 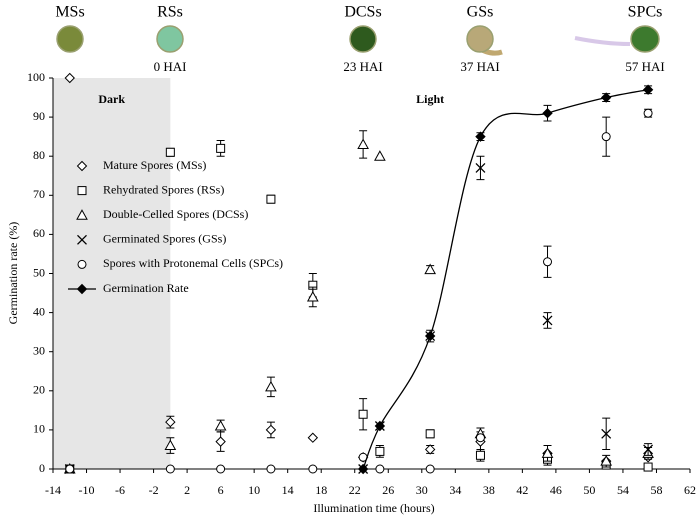 What do you see at coordinates (164, 239) in the screenshot?
I see `legend-label: Germinated Spores (GSs)` at bounding box center [164, 239].